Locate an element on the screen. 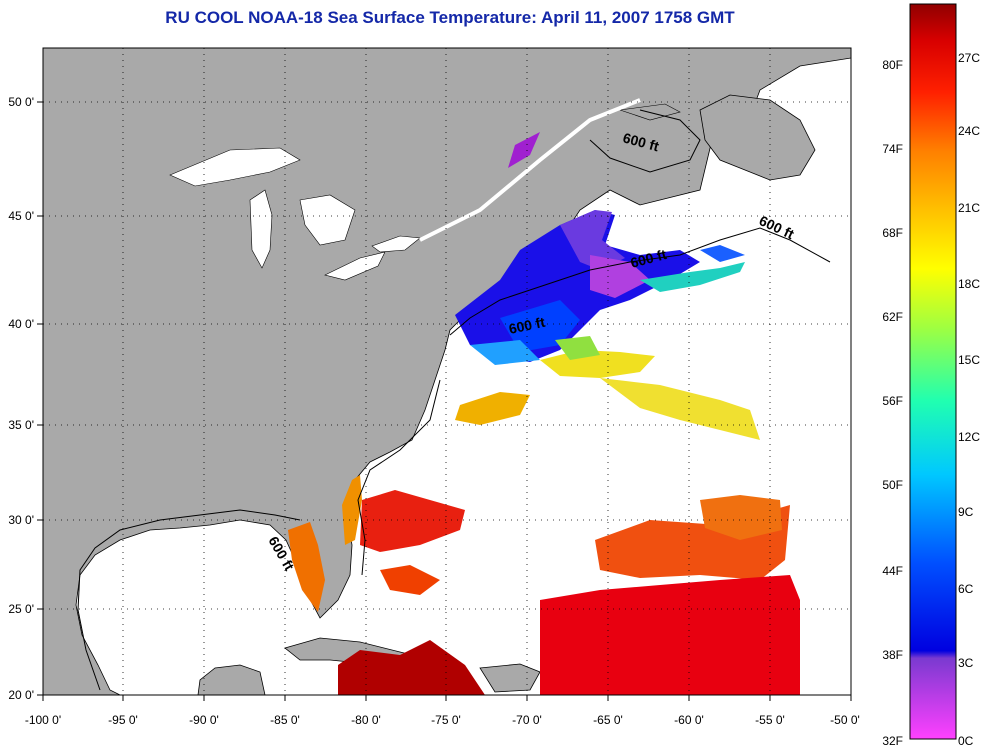 Image resolution: width=984 pixels, height=754 pixels. hispaniola is located at coordinates (510, 678).